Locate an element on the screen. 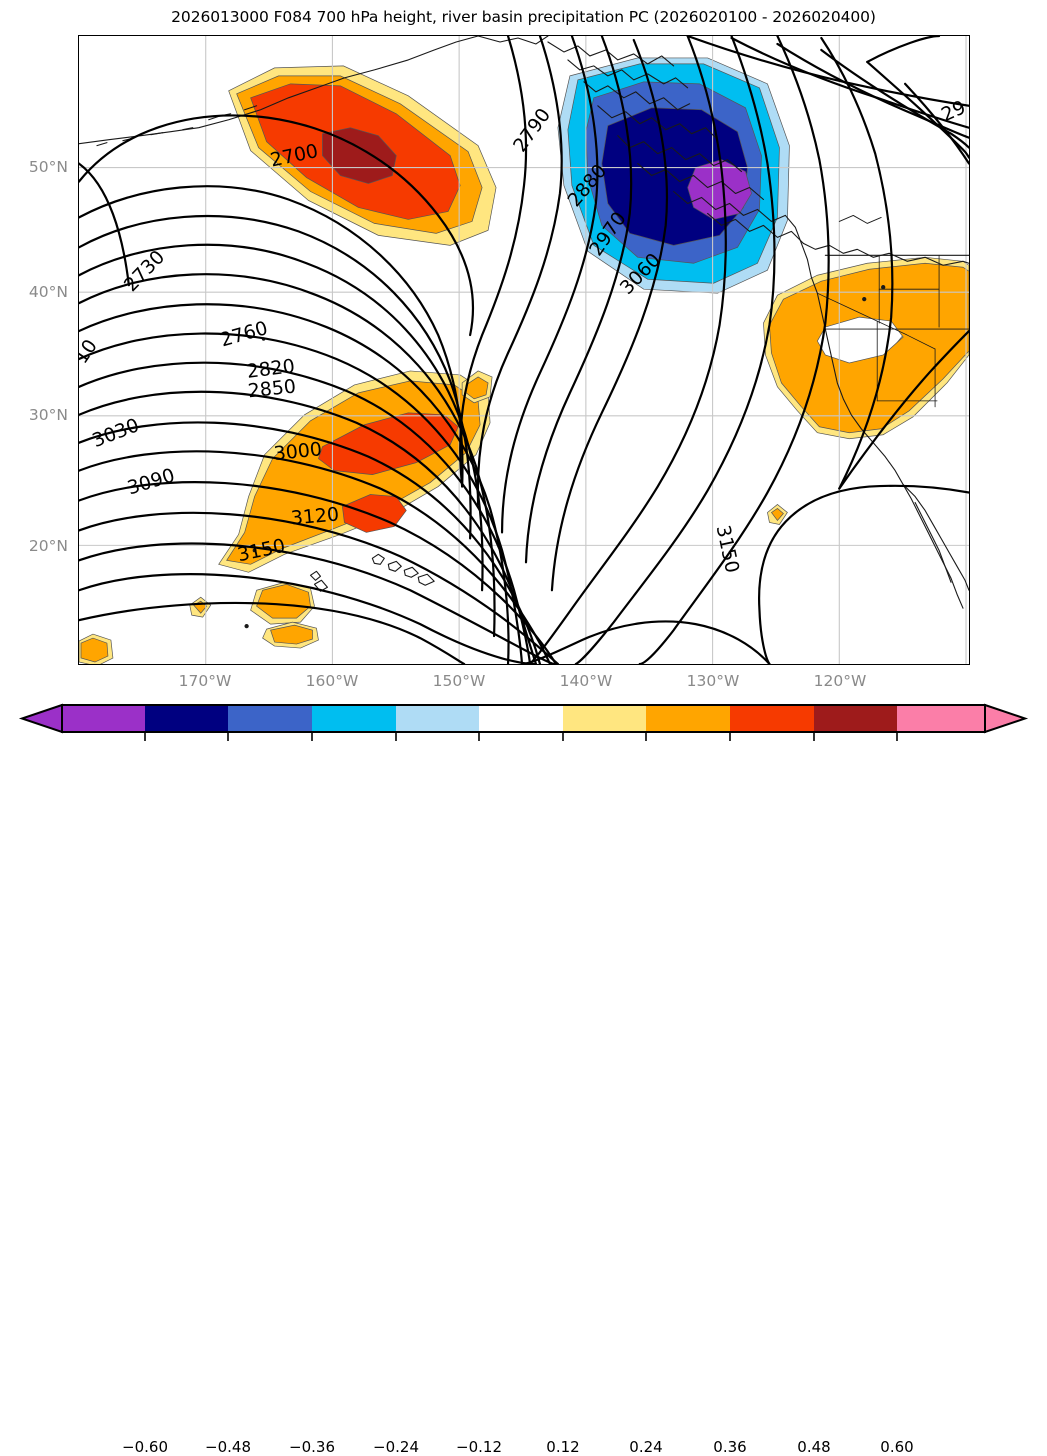 The image size is (1047, 1456). contour-label-3030: 3030 is located at coordinates (115, 433).